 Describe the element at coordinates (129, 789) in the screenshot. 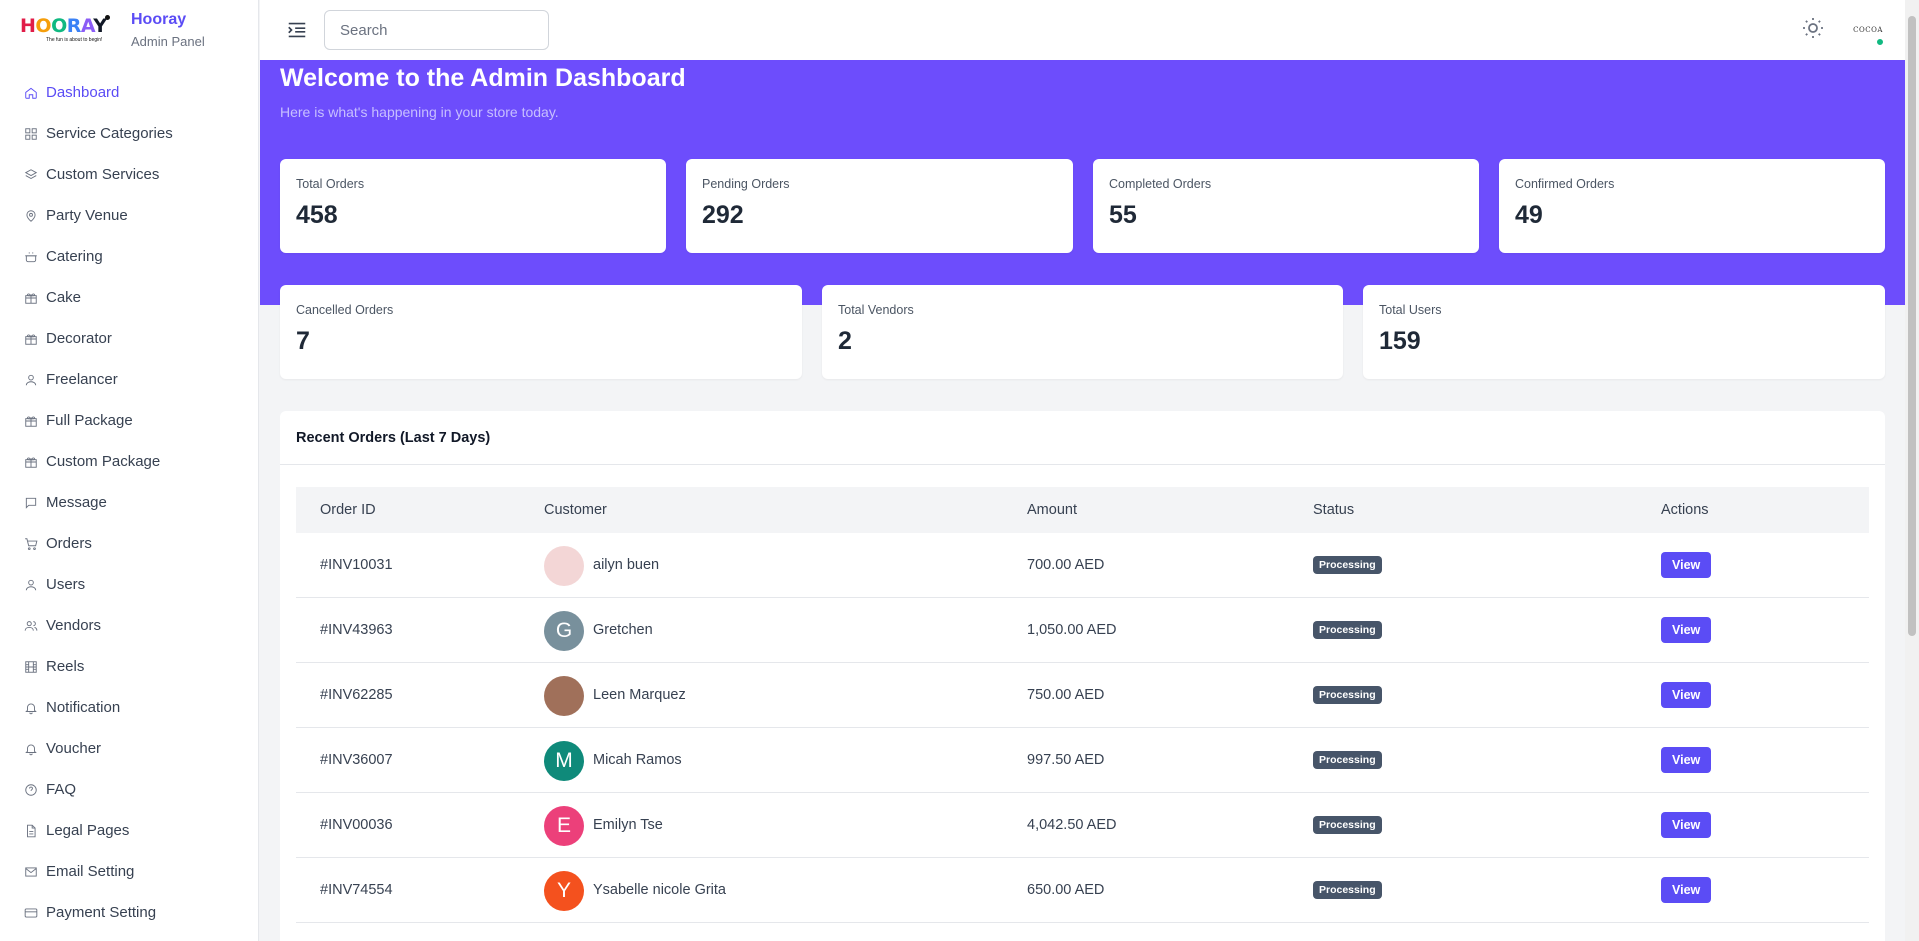

I see `sidebar-item-faq: FAQ` at that location.